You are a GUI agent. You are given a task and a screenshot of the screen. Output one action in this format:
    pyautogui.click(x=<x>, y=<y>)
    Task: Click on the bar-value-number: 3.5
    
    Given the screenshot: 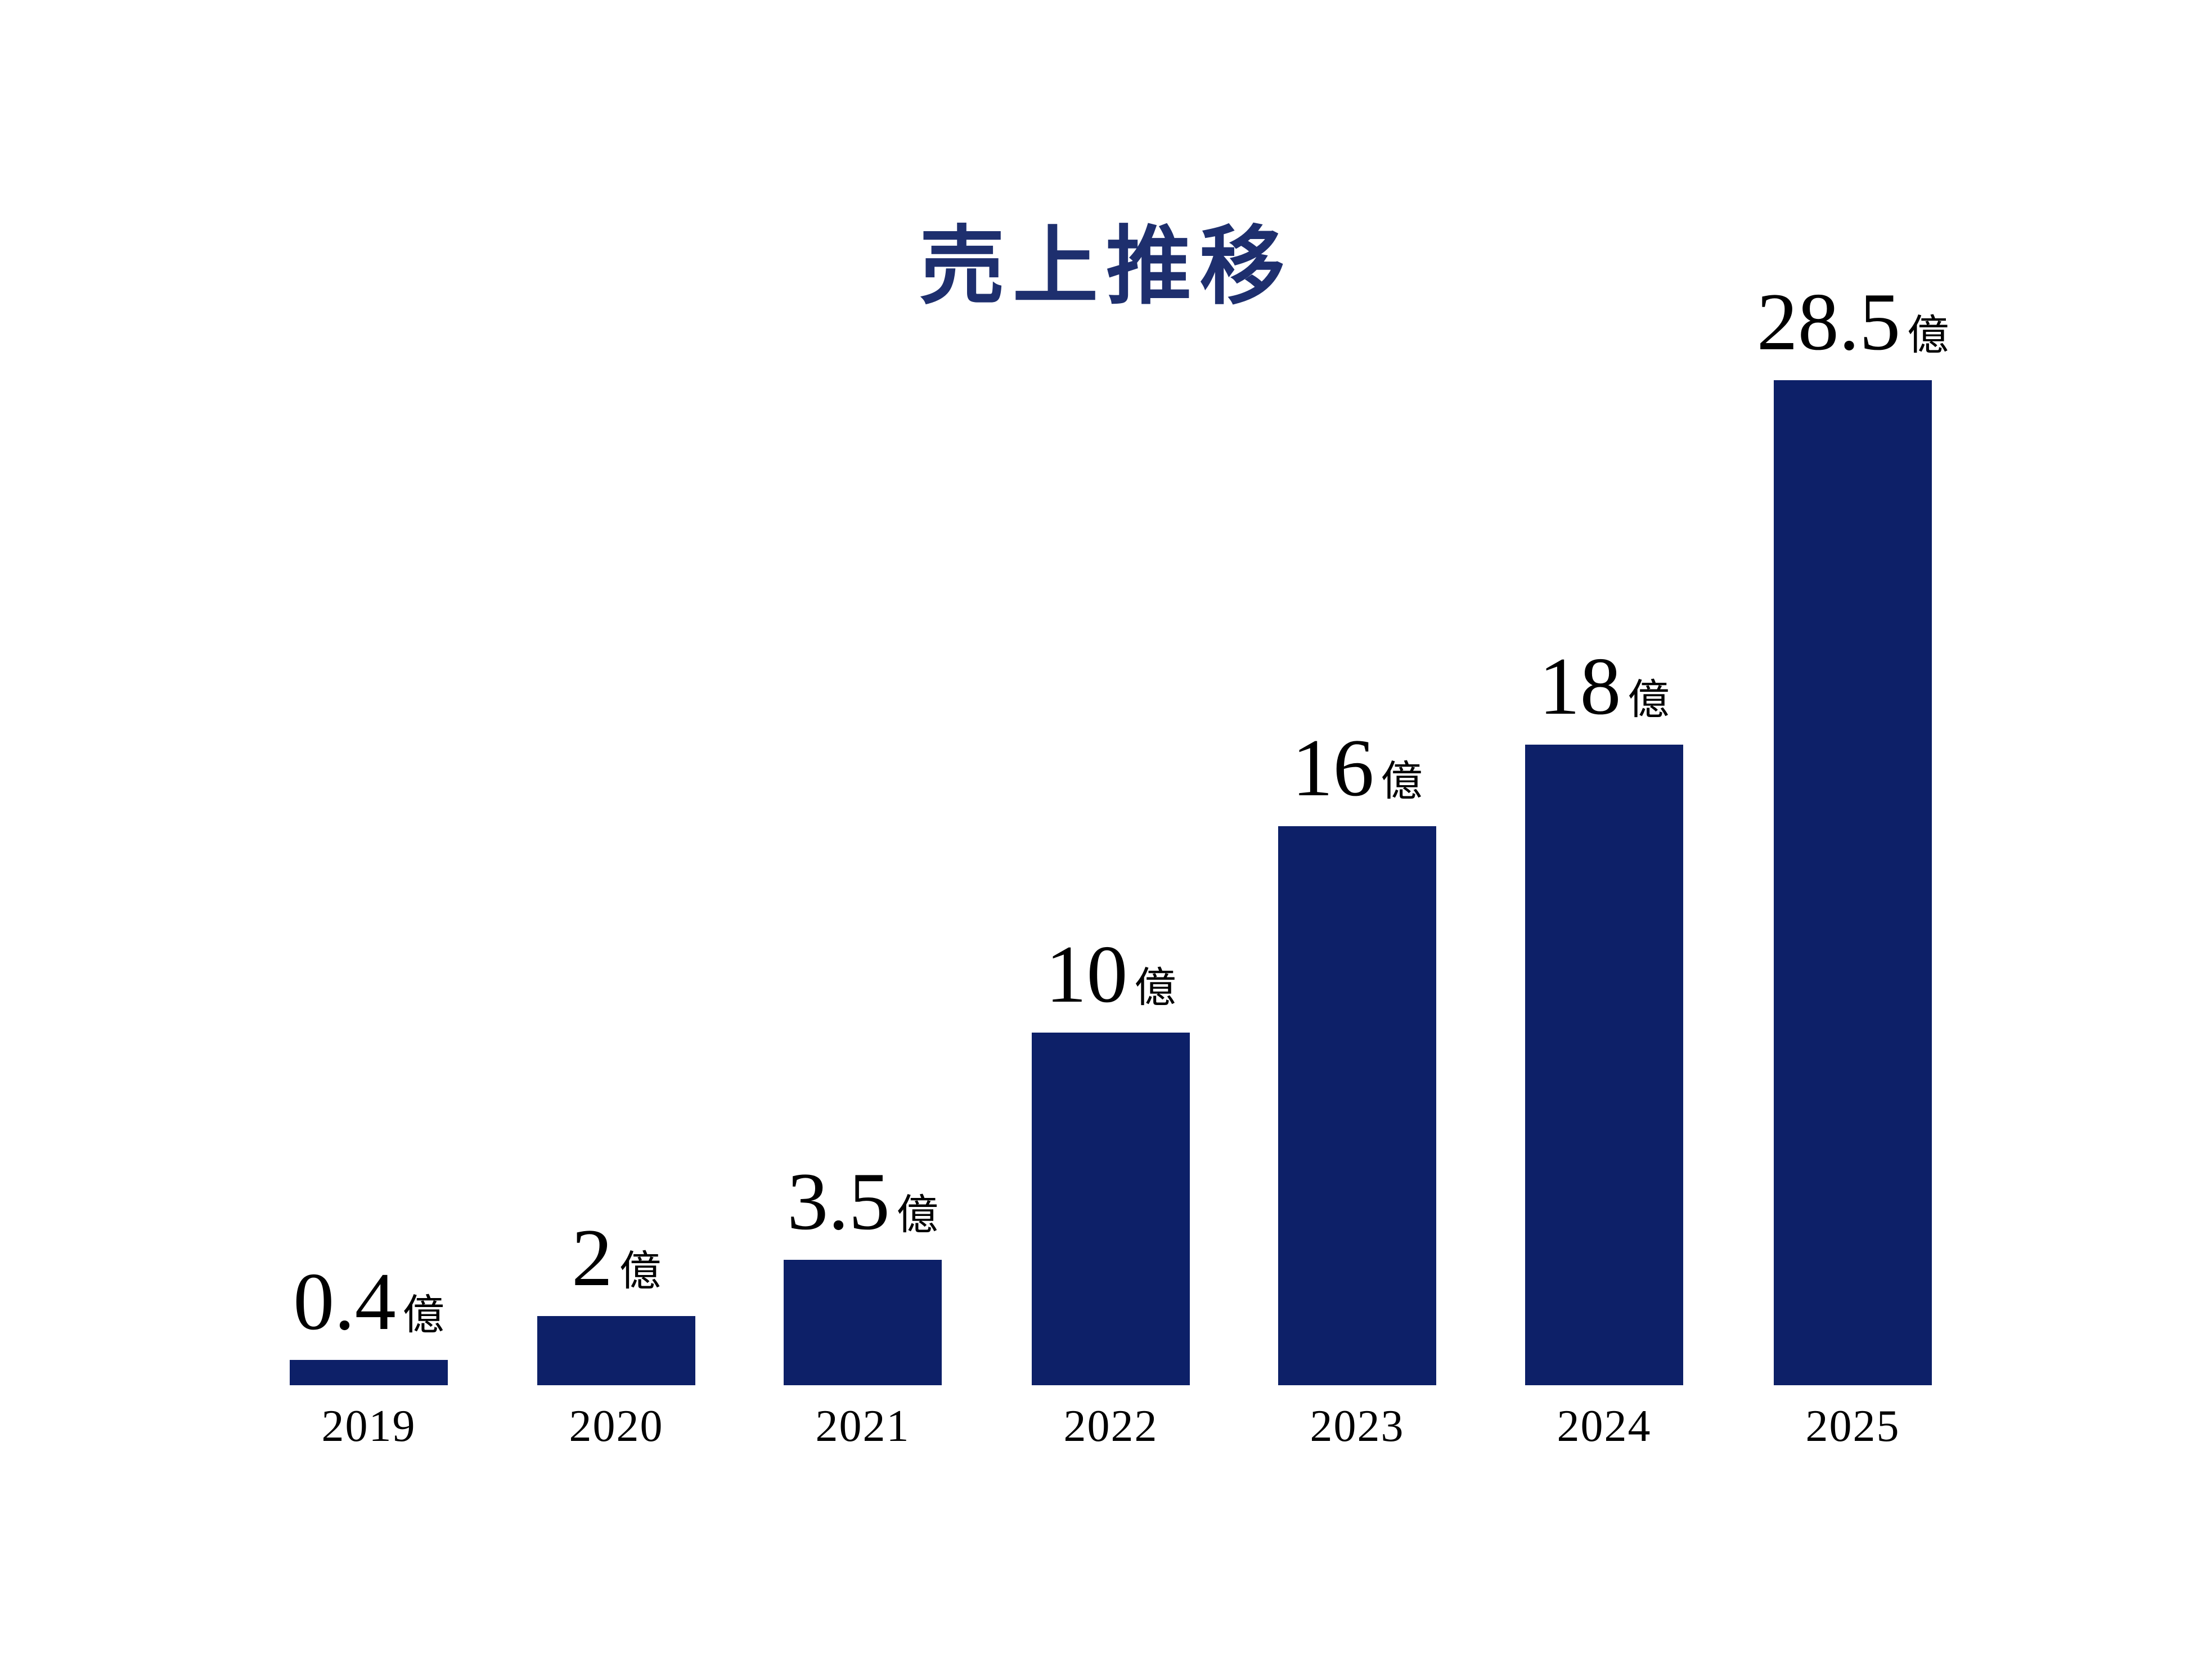 What is the action you would take?
    pyautogui.click(x=838, y=1201)
    